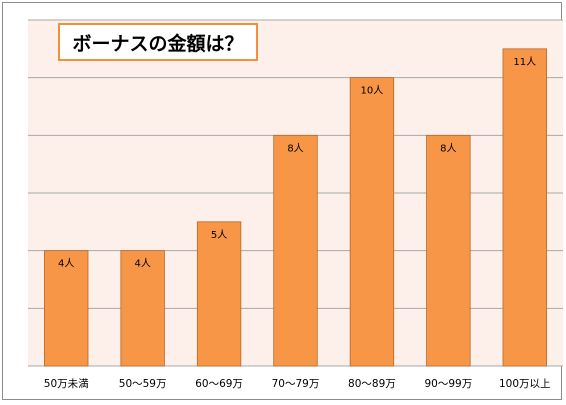 This screenshot has height=405, width=566. What do you see at coordinates (219, 384) in the screenshot?
I see `category-label-2: 60～69万` at bounding box center [219, 384].